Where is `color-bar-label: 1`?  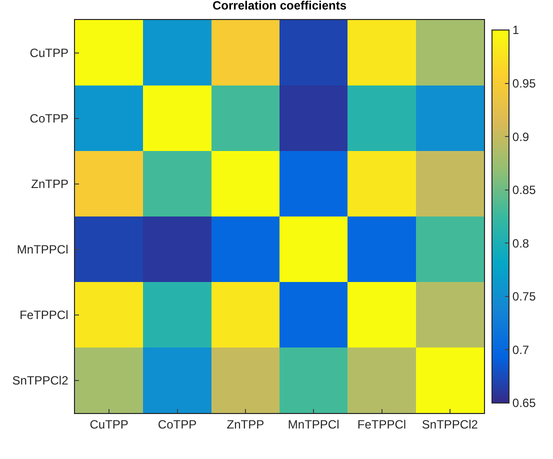
color-bar-label: 1 is located at coordinates (516, 30).